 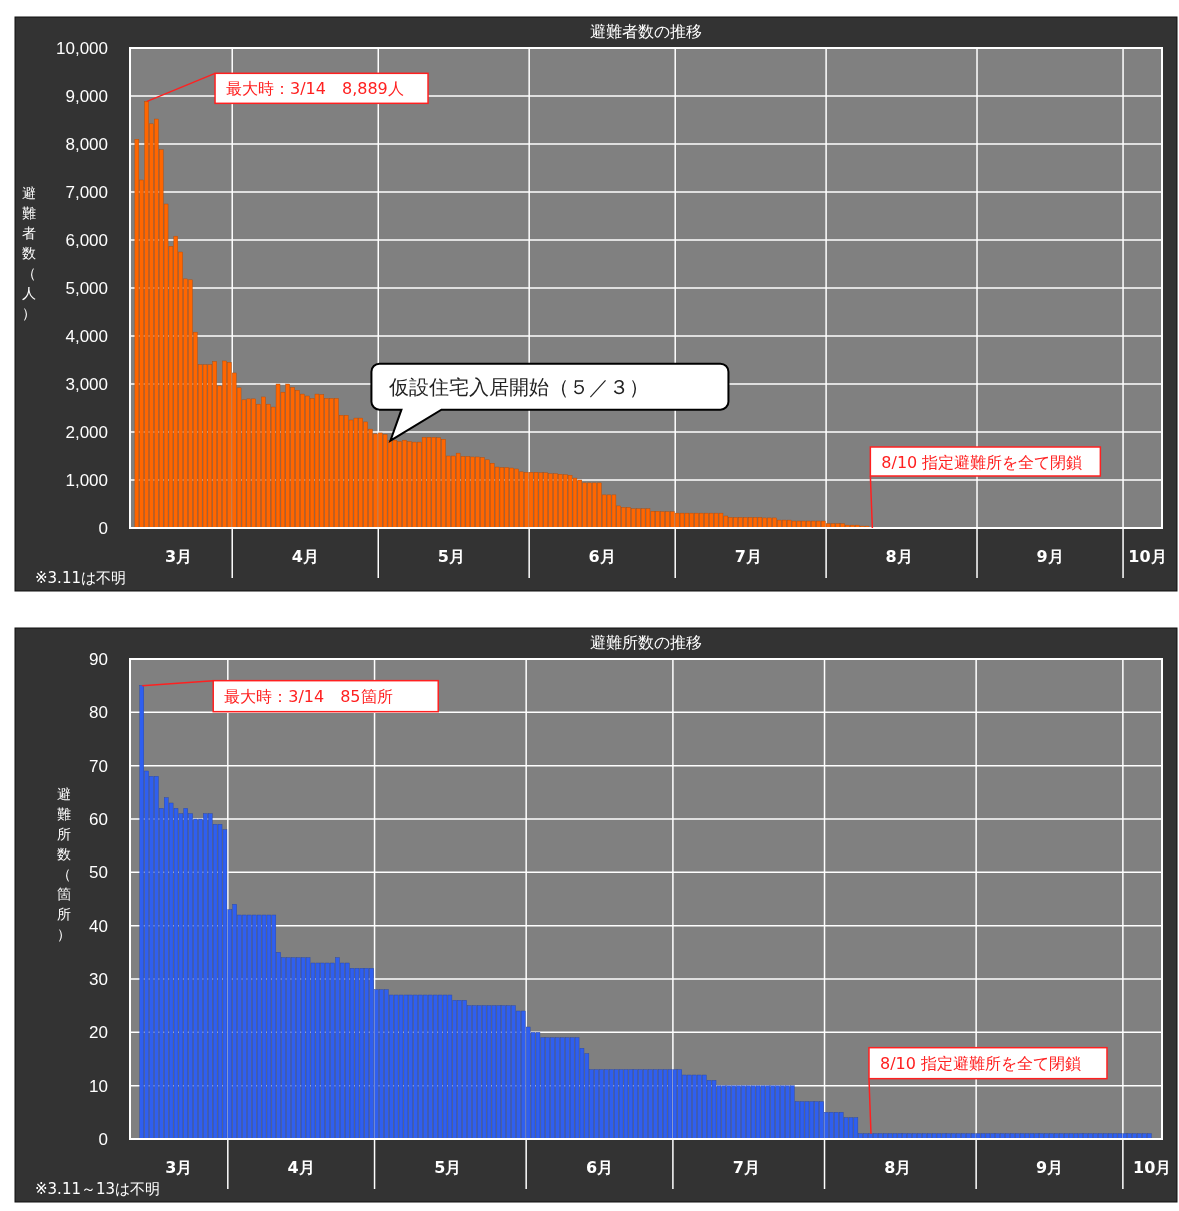 I want to click on y-tick-label: 6,000, so click(x=86, y=240).